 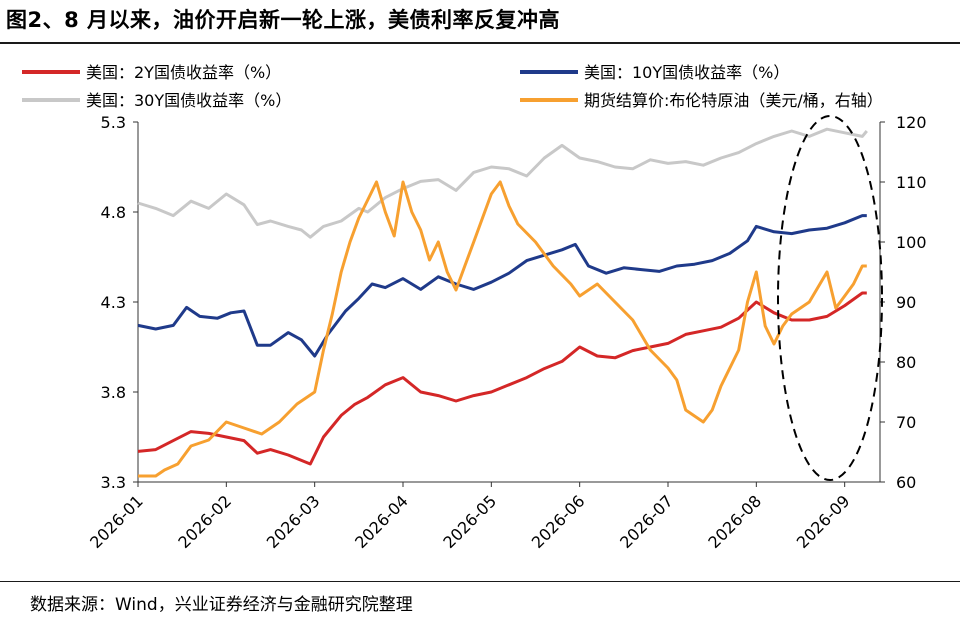 What do you see at coordinates (646, 521) in the screenshot?
I see `x-tick-label: 2026-07` at bounding box center [646, 521].